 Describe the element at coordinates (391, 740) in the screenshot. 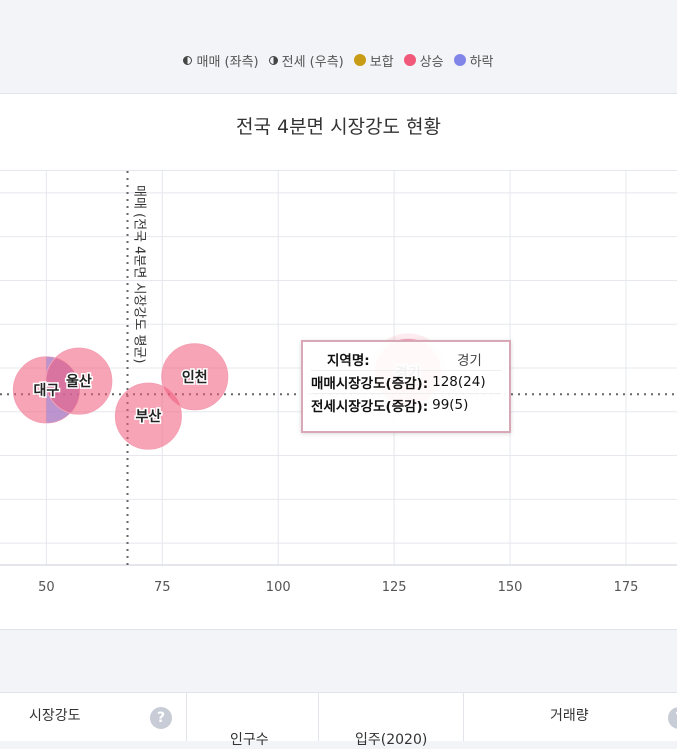

I see `th-move-in: 입주(2020)` at that location.